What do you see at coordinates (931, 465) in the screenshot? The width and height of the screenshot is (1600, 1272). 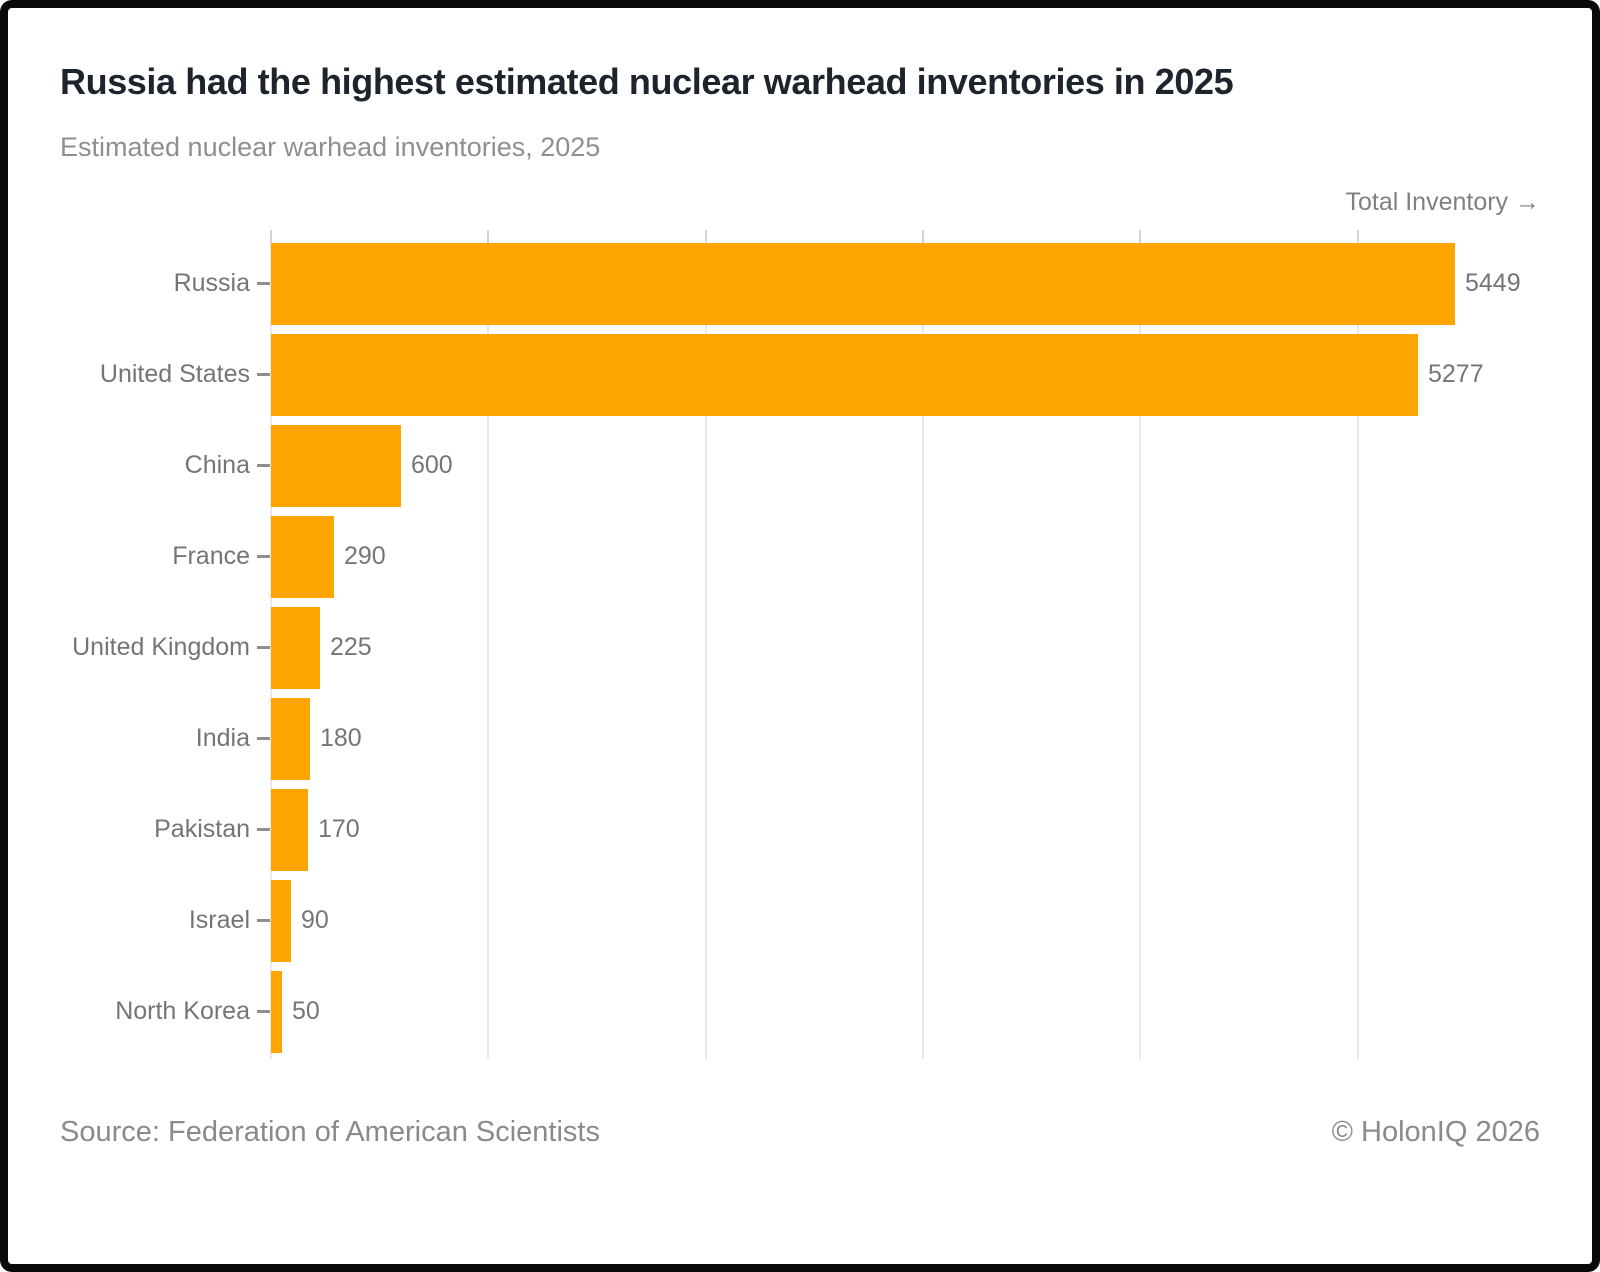 I see `bar-track: 600` at bounding box center [931, 465].